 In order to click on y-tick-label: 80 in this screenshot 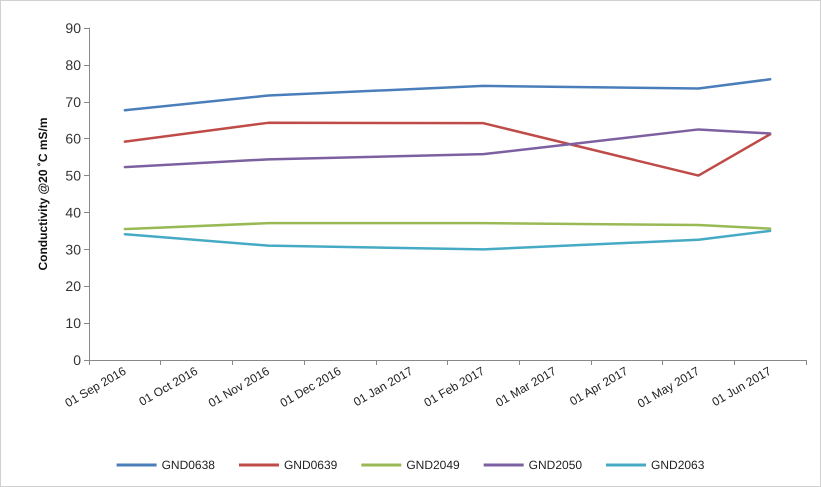, I will do `click(73, 64)`.